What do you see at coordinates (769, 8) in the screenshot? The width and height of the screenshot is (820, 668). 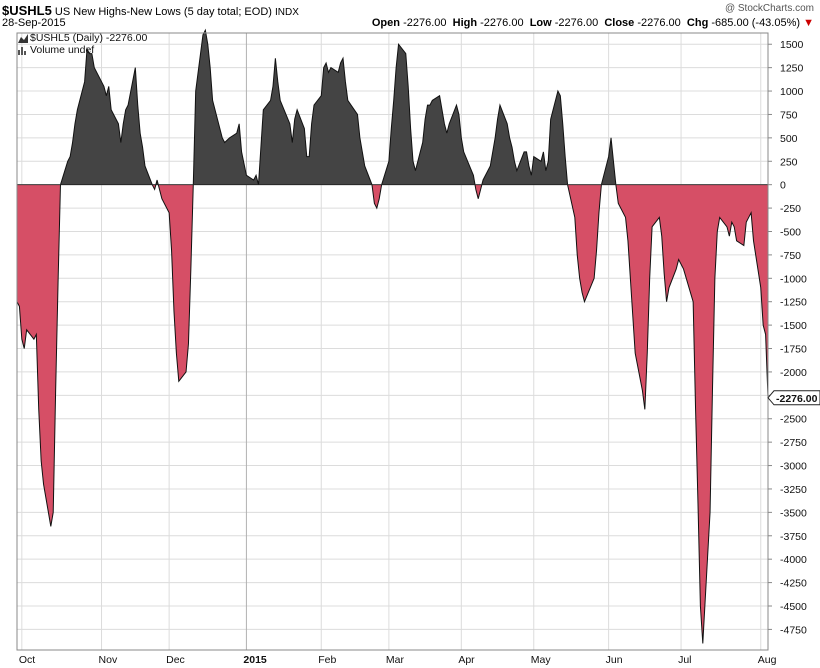 I see `stockcharts-credit: @ StockCharts.com` at bounding box center [769, 8].